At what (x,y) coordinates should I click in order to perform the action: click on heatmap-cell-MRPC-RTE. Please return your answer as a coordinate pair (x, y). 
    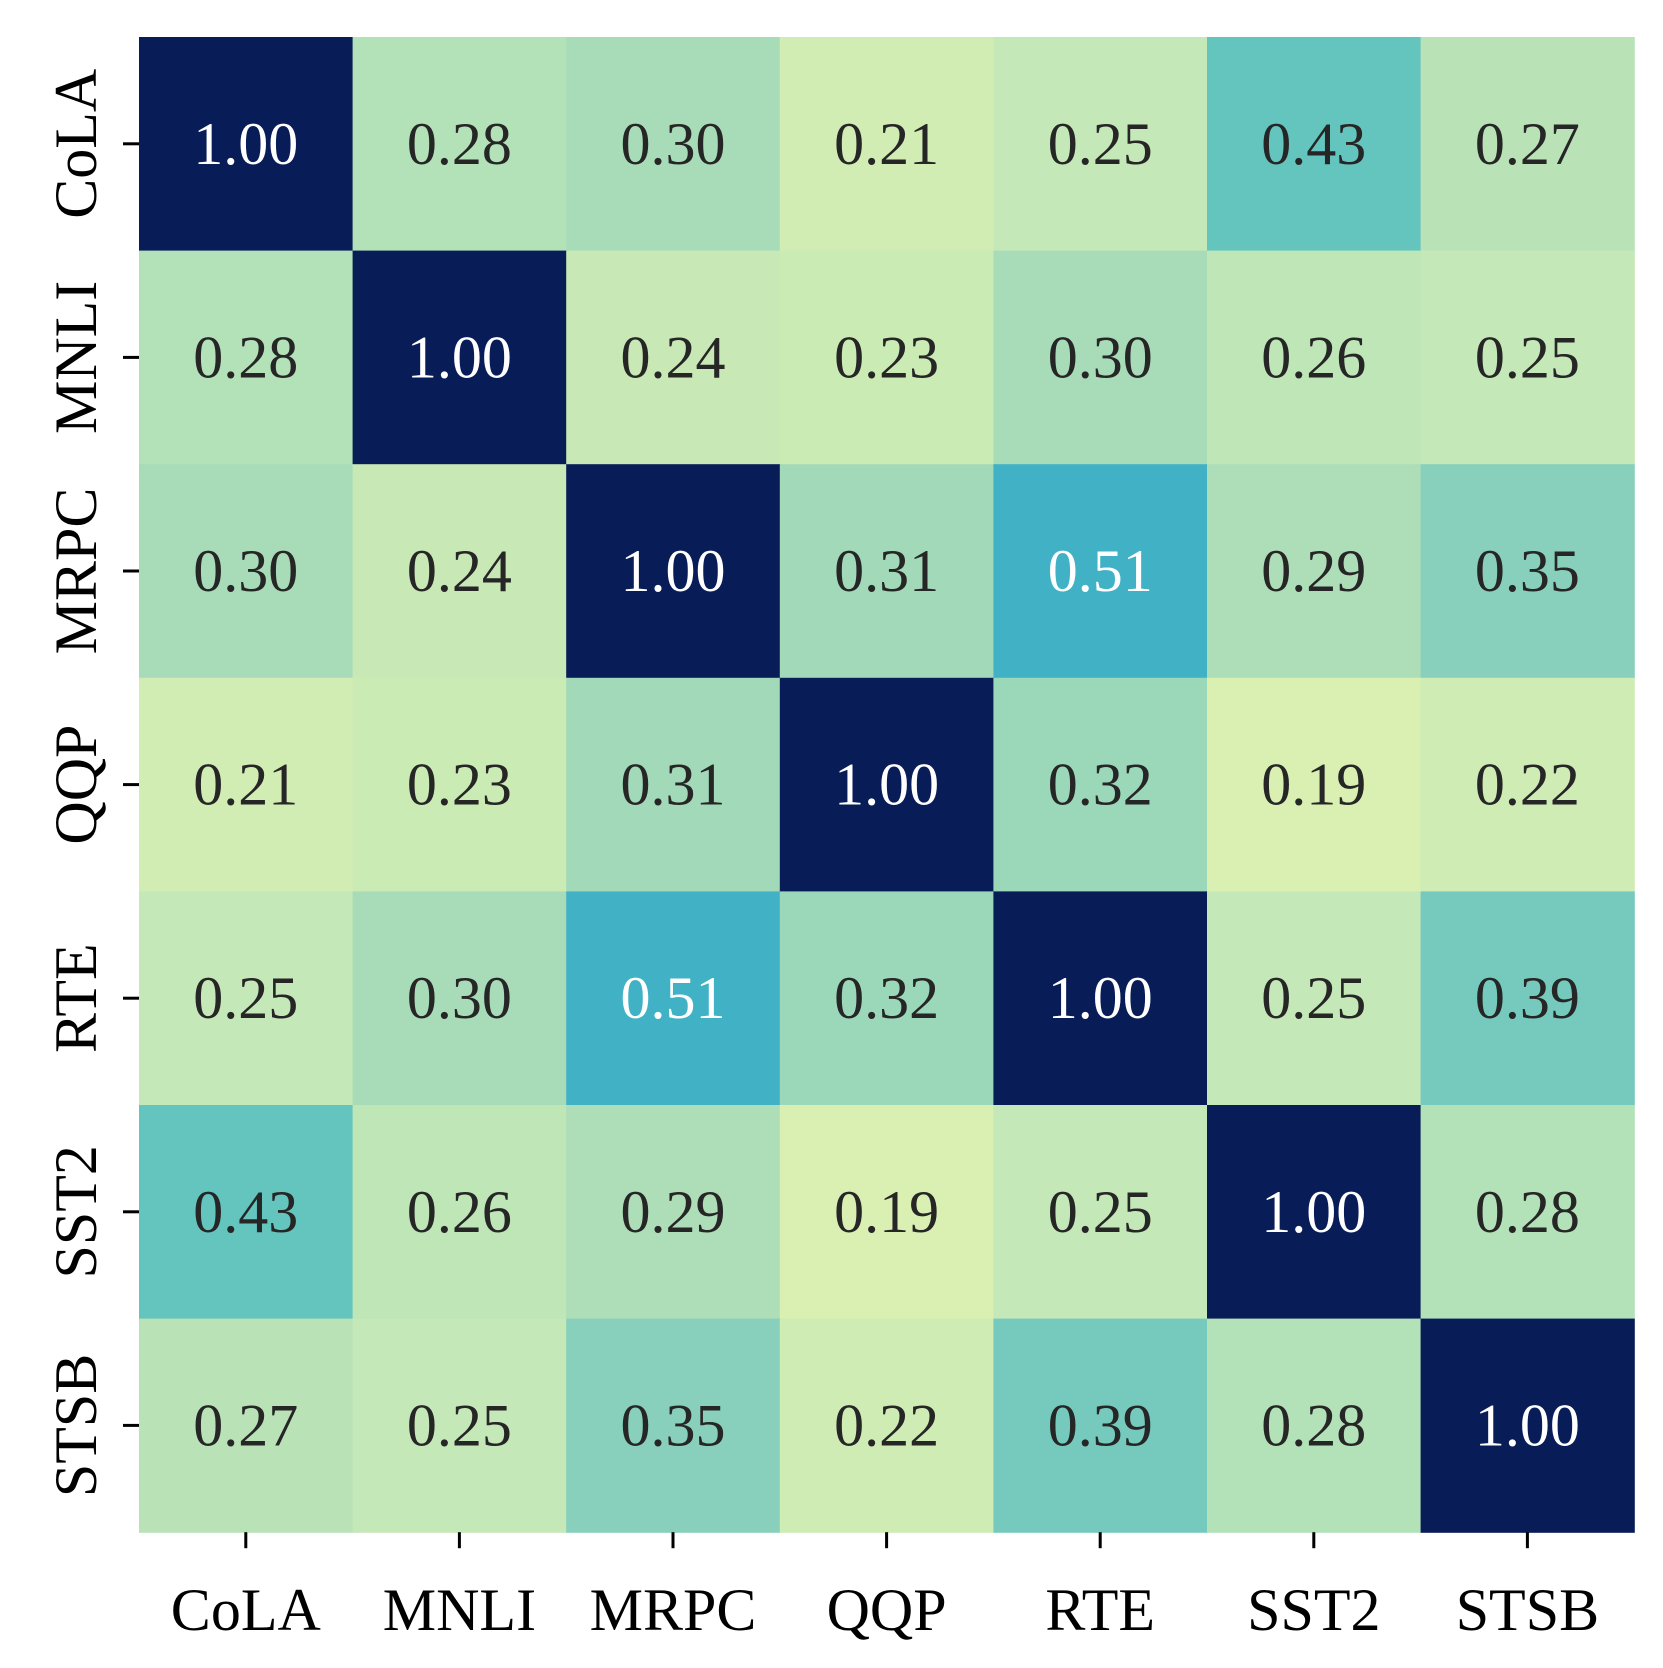
    Looking at the image, I should click on (1100, 571).